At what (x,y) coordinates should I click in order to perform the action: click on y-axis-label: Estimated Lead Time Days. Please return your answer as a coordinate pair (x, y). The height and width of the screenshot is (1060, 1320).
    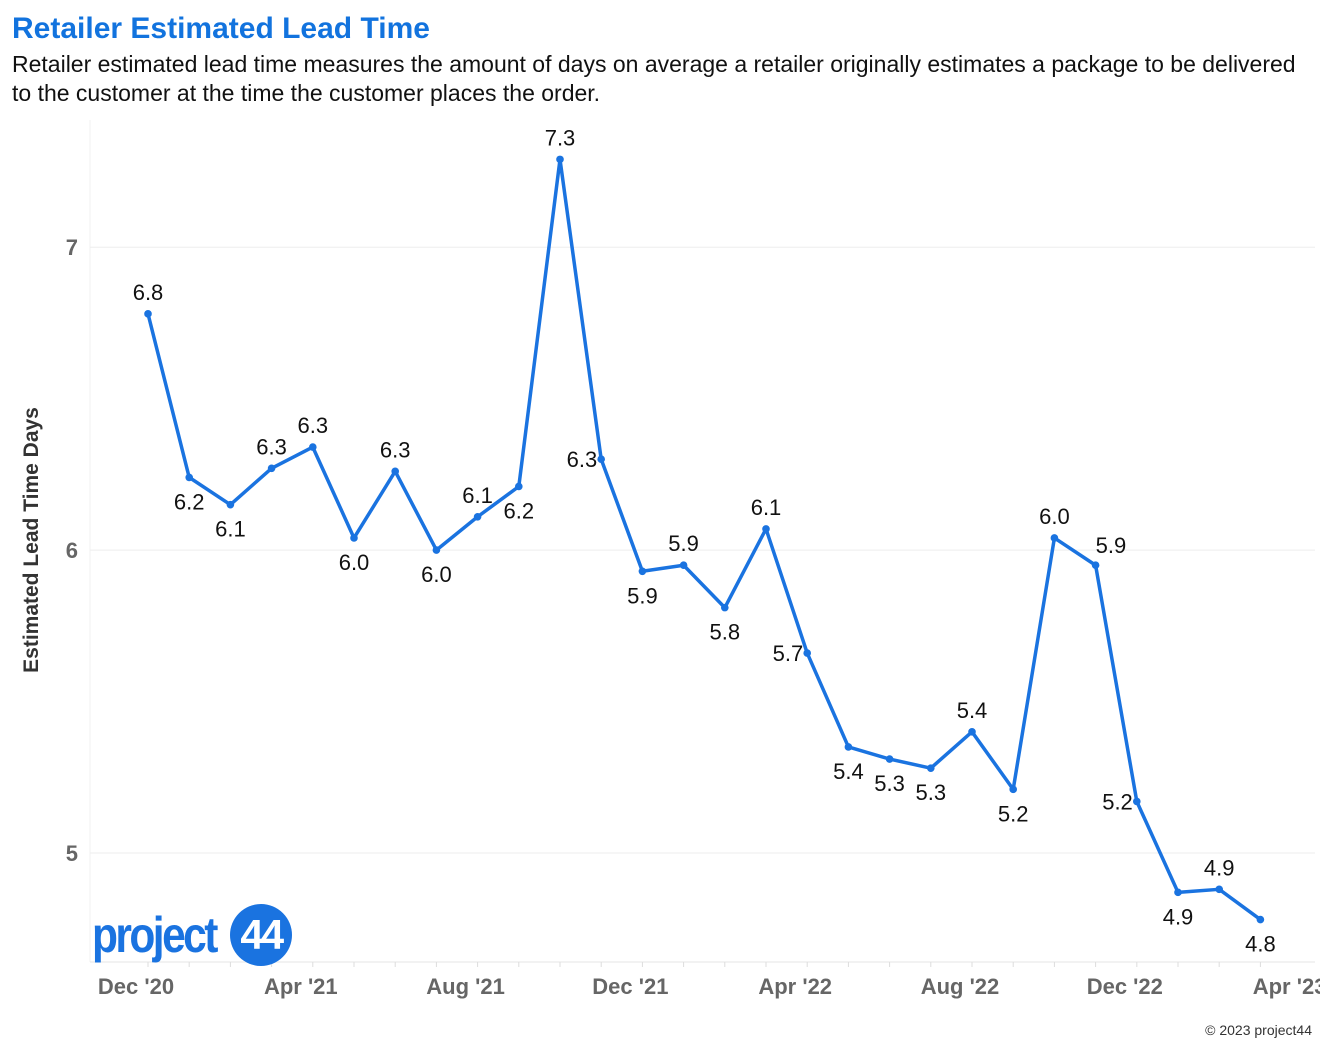
    Looking at the image, I should click on (31, 540).